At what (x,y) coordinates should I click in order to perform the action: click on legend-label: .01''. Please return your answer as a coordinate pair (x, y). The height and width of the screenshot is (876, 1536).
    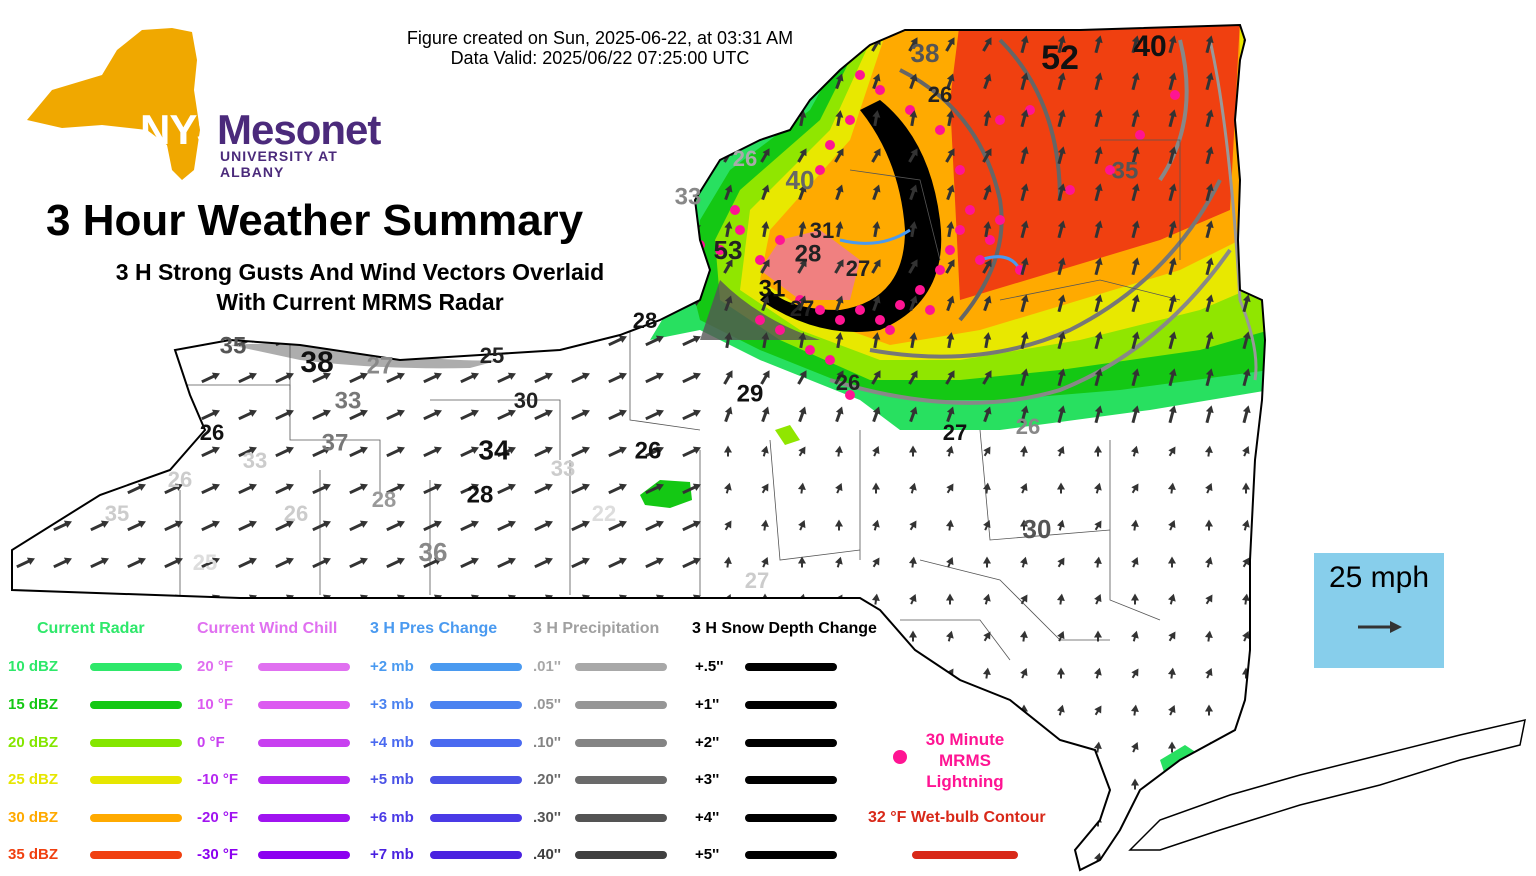
    Looking at the image, I should click on (547, 666).